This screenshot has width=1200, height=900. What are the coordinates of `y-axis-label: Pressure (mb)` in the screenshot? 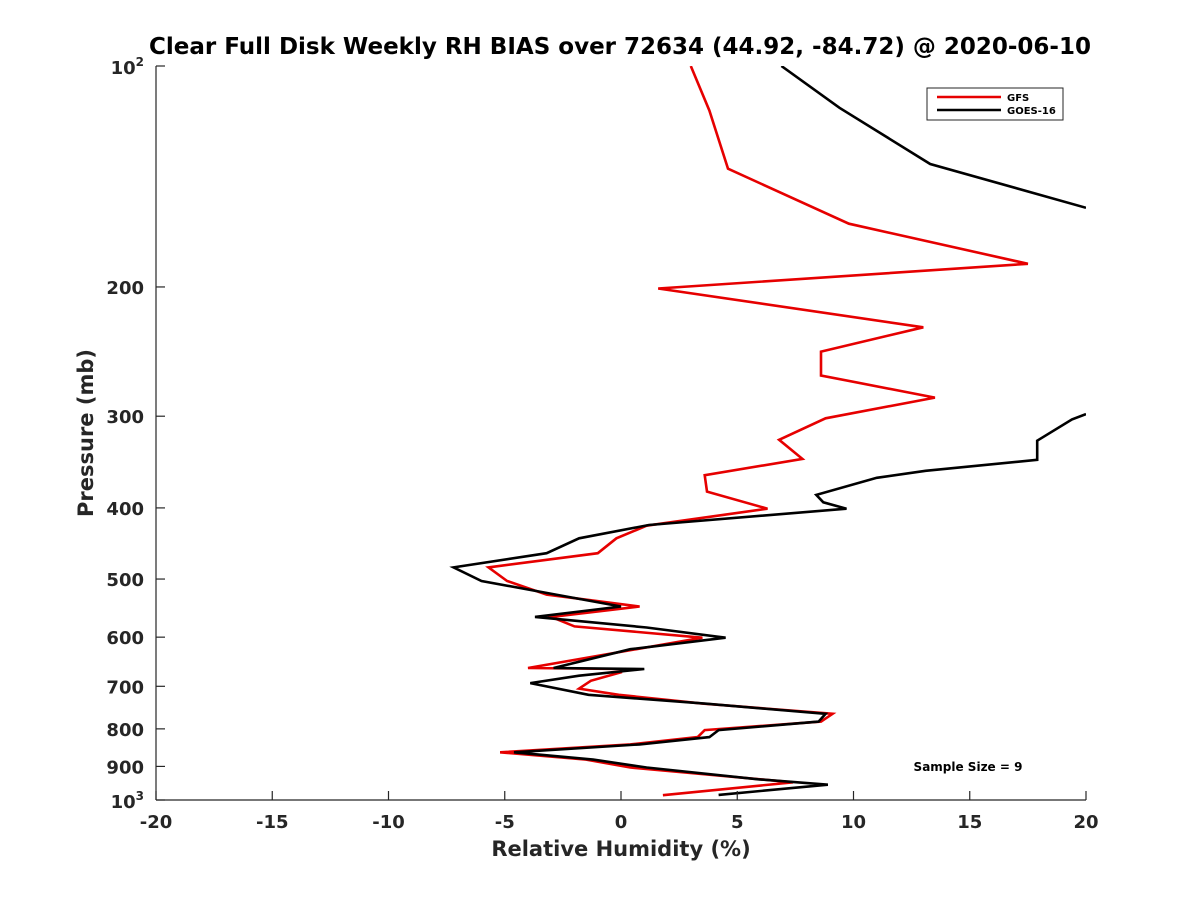 It's located at (86, 433).